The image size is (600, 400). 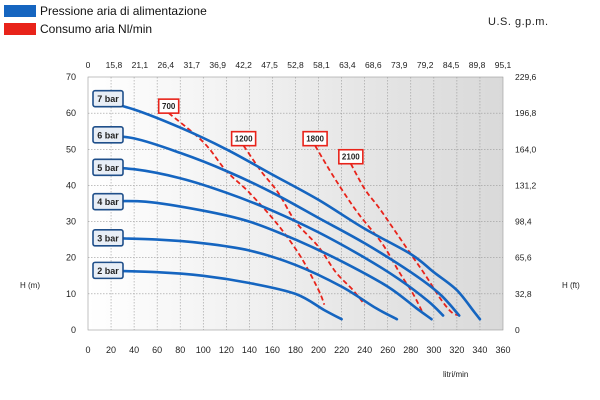 What do you see at coordinates (456, 350) in the screenshot?
I see `x-tick-label: 320` at bounding box center [456, 350].